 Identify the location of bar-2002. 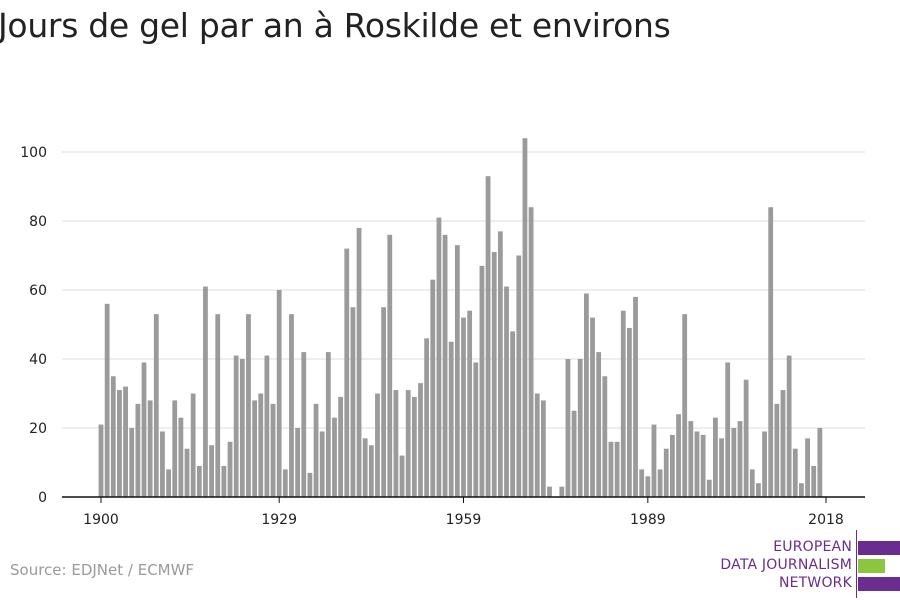
(728, 429).